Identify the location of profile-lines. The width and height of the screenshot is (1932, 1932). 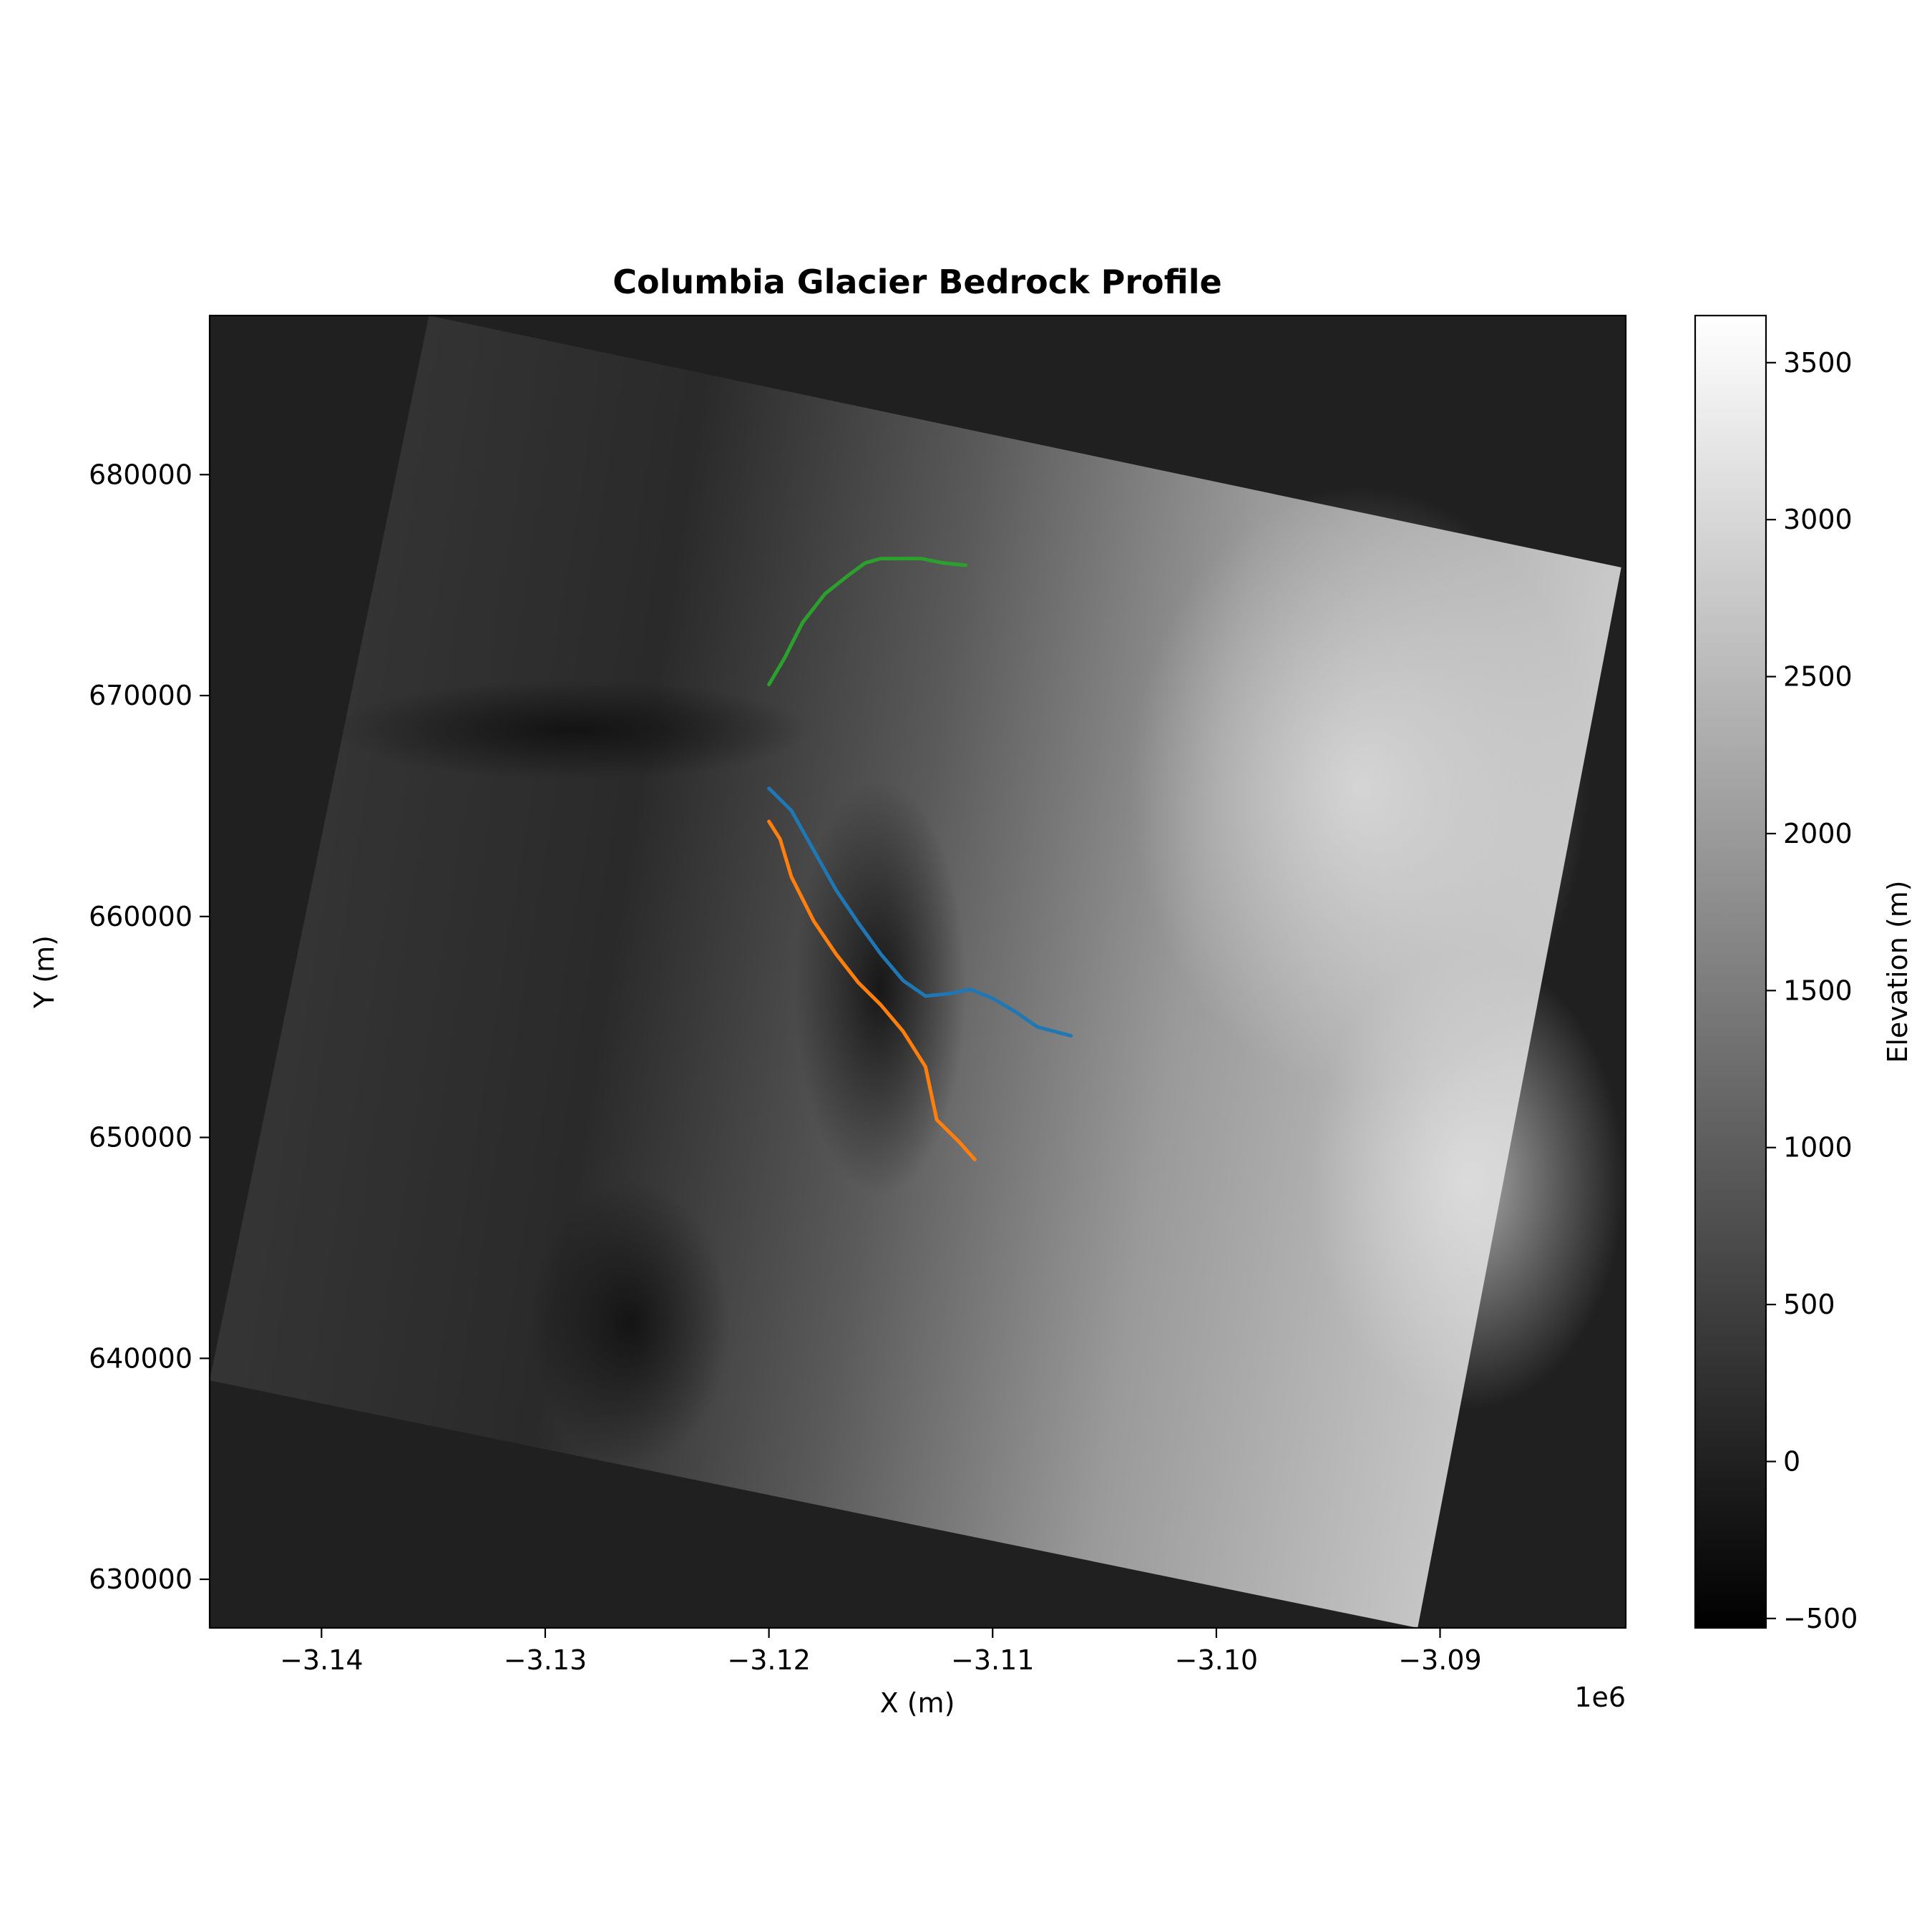
(920, 859).